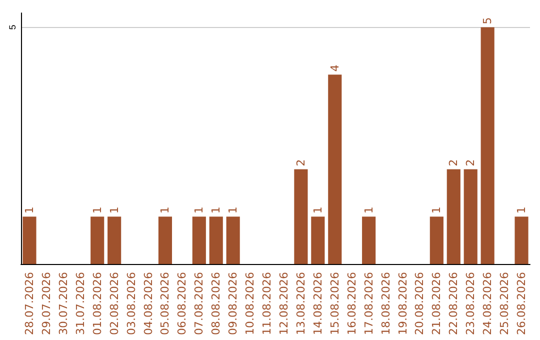  Describe the element at coordinates (114, 304) in the screenshot. I see `x-tick-label: 02.08.2026` at that location.